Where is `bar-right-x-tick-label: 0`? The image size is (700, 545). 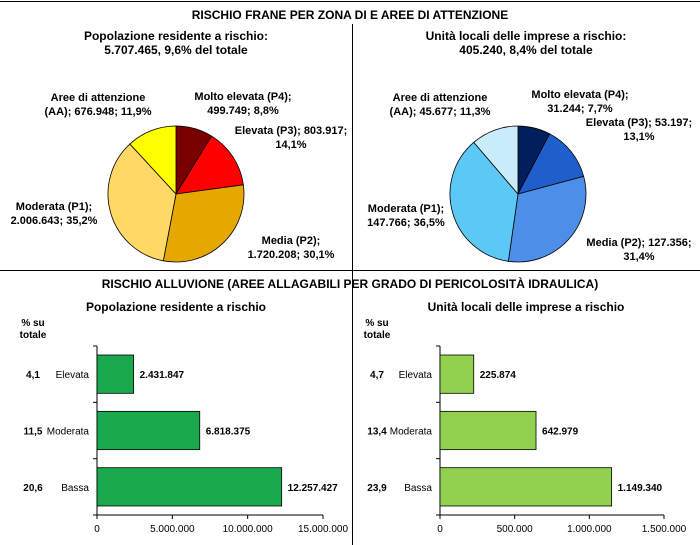 bar-right-x-tick-label: 0 is located at coordinates (440, 529).